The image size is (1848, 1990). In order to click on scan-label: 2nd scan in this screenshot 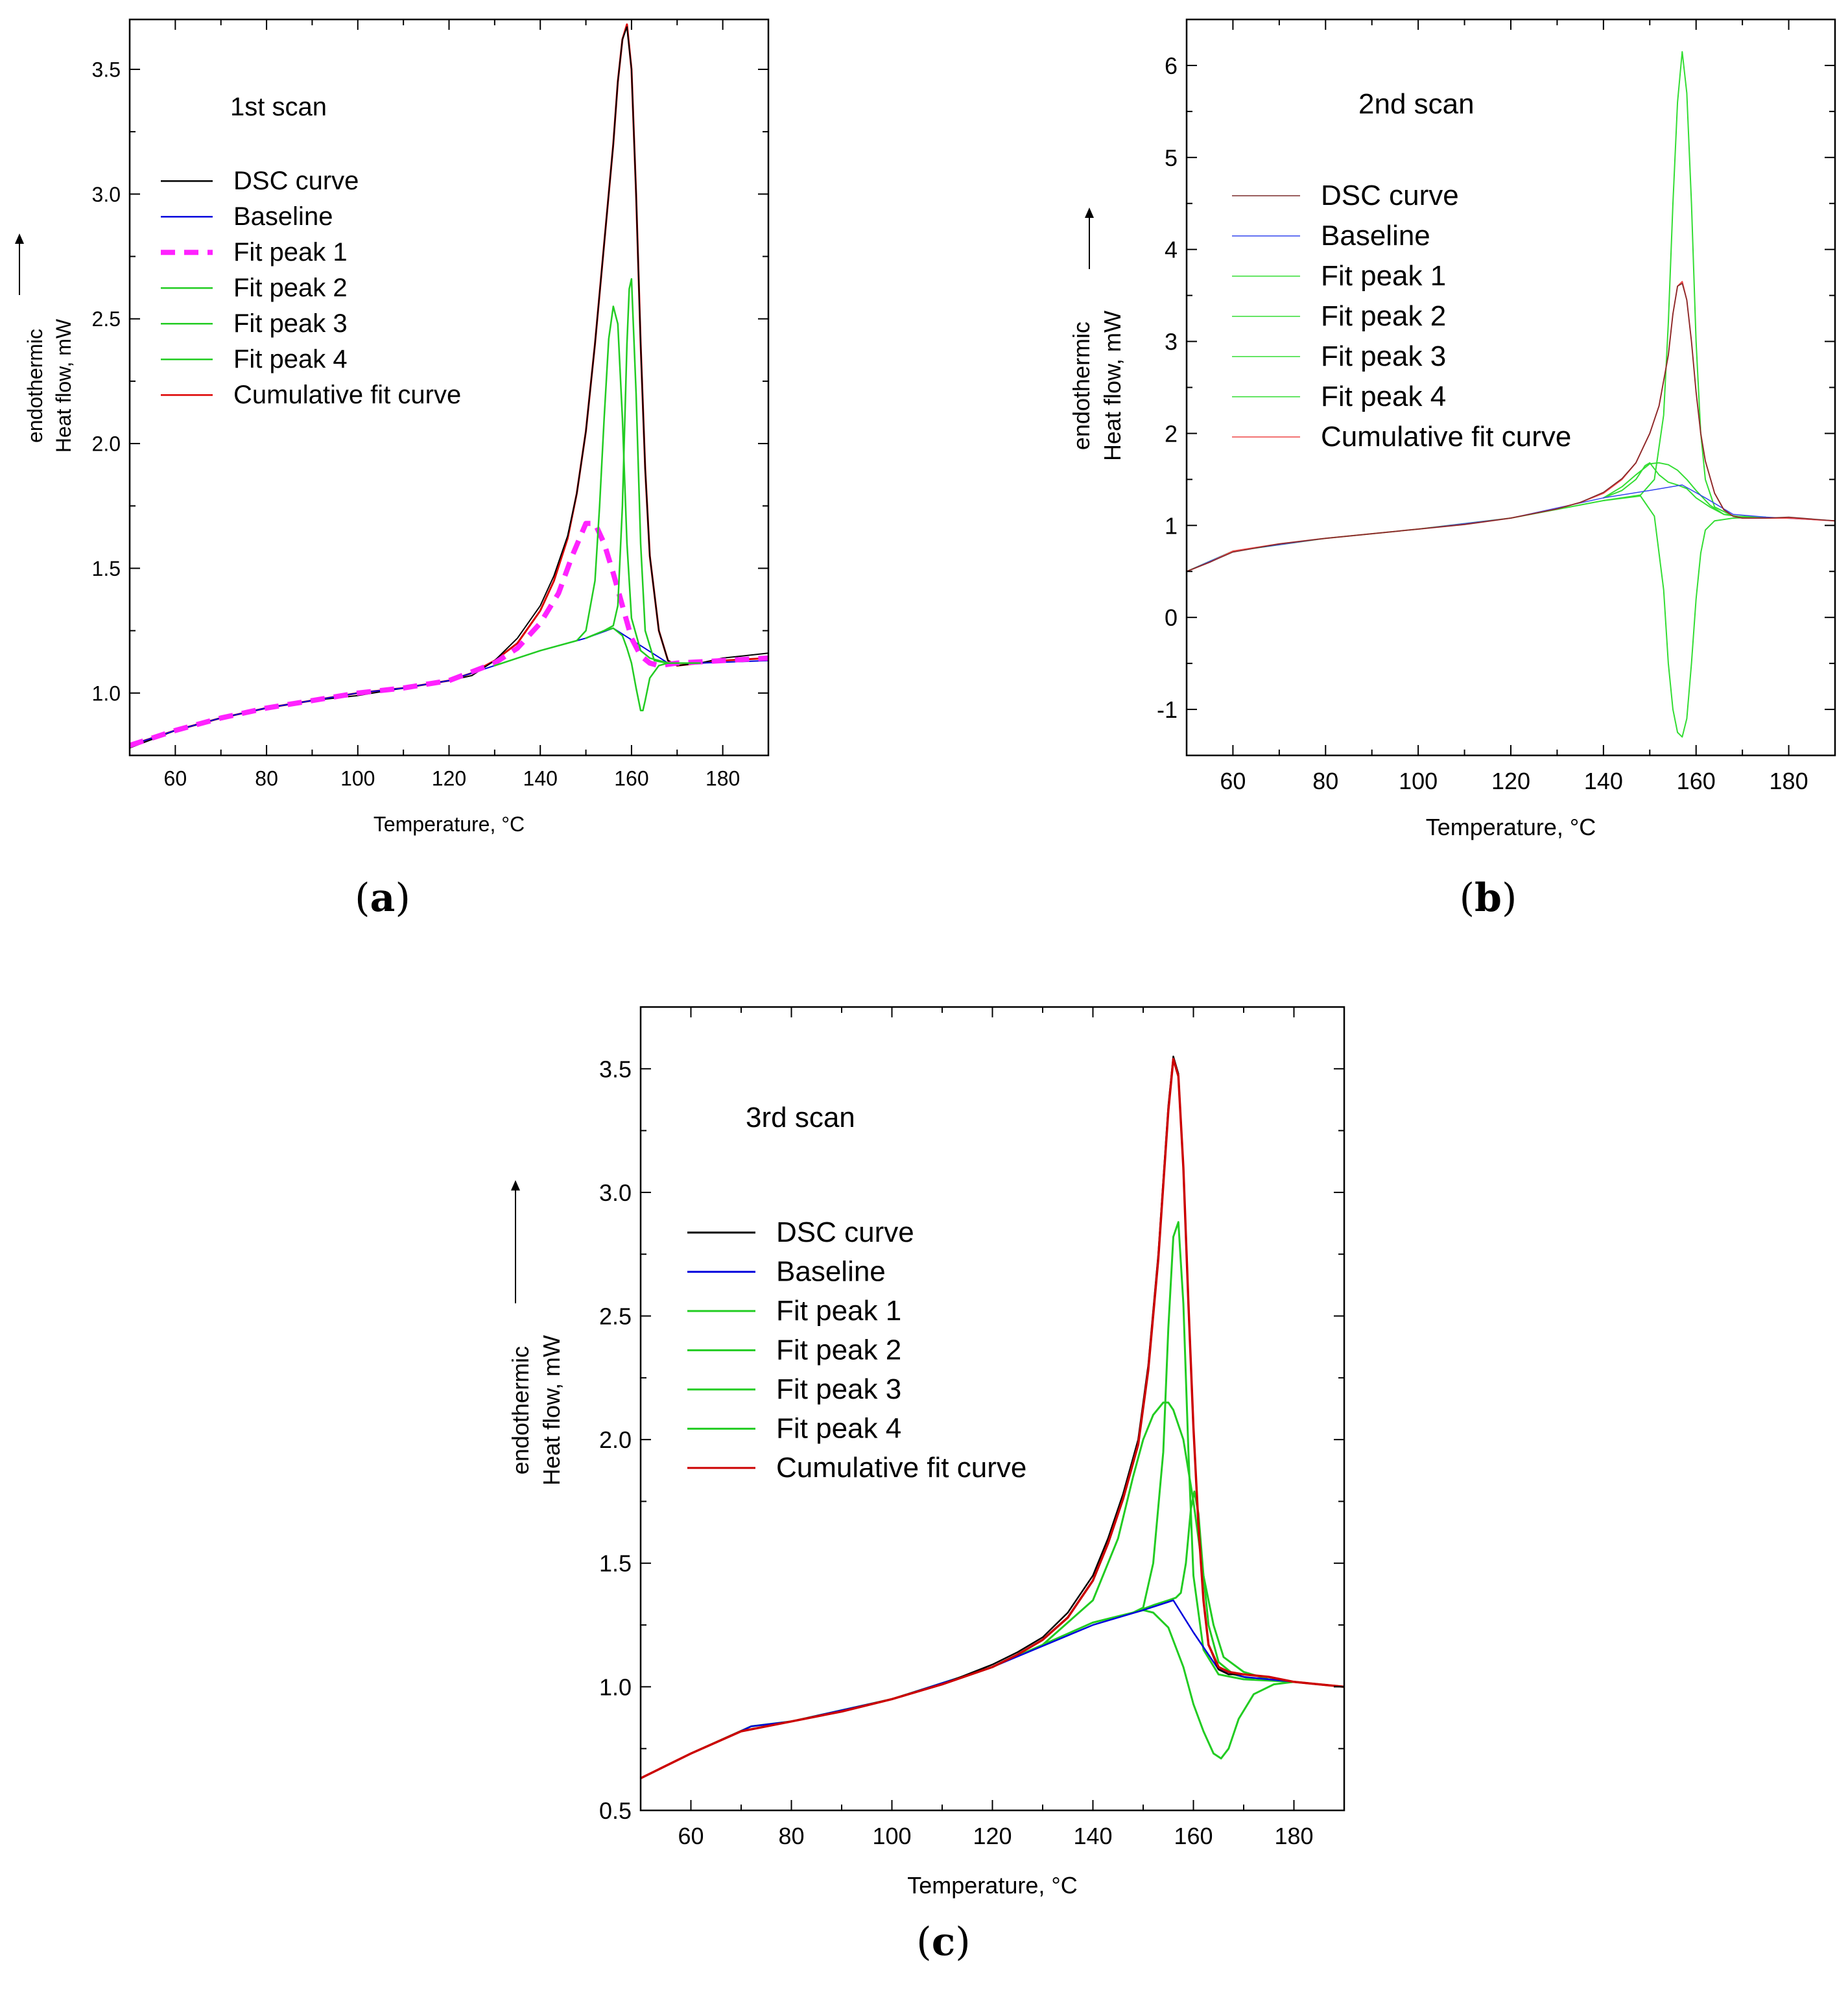, I will do `click(1416, 104)`.